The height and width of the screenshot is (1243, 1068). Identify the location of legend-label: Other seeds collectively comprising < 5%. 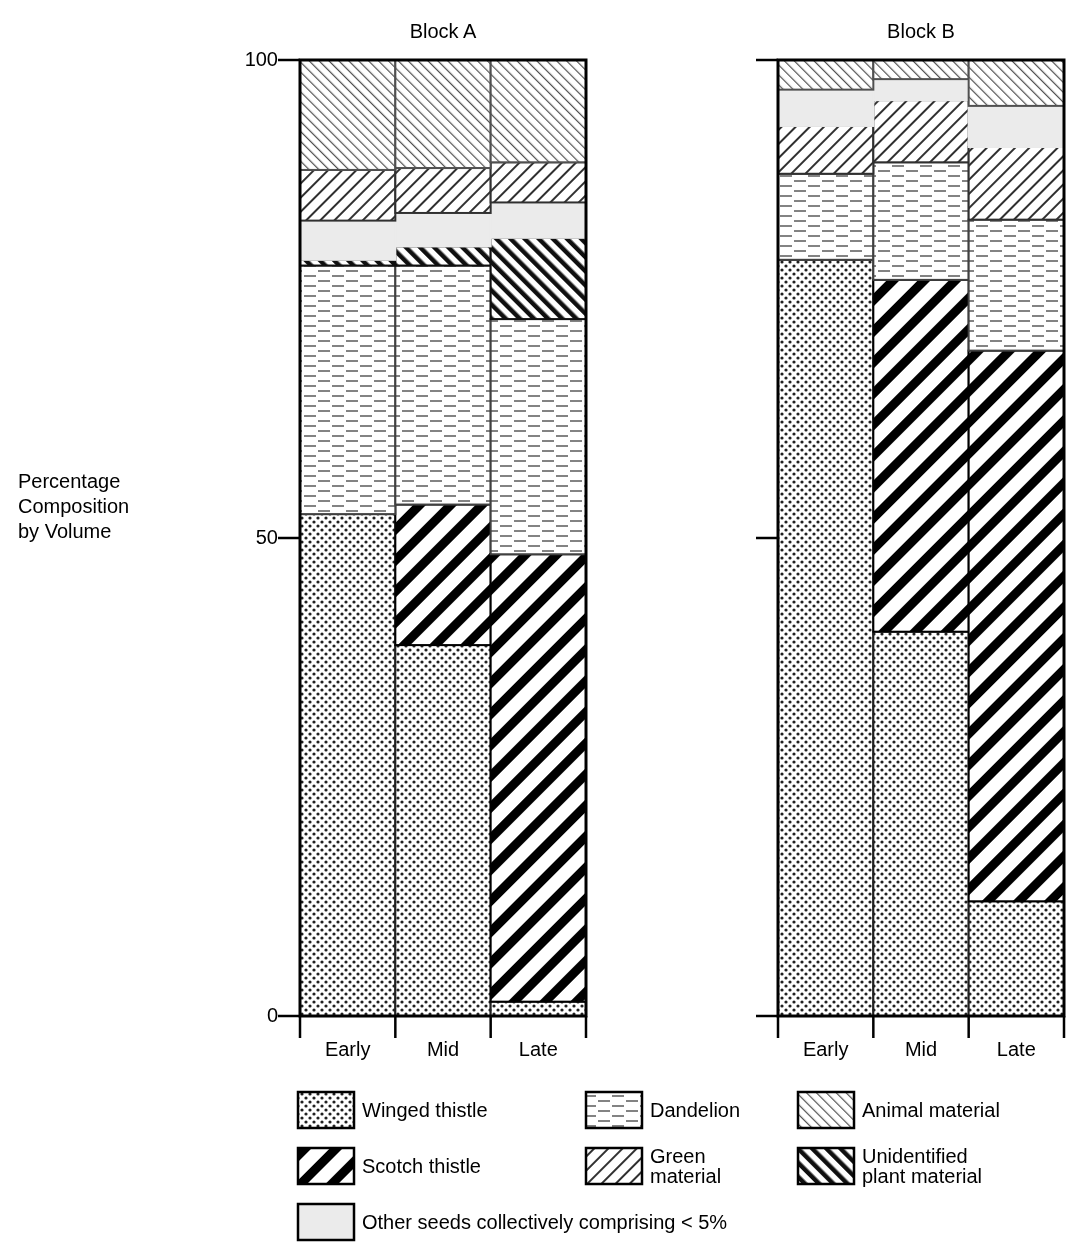
(545, 1222).